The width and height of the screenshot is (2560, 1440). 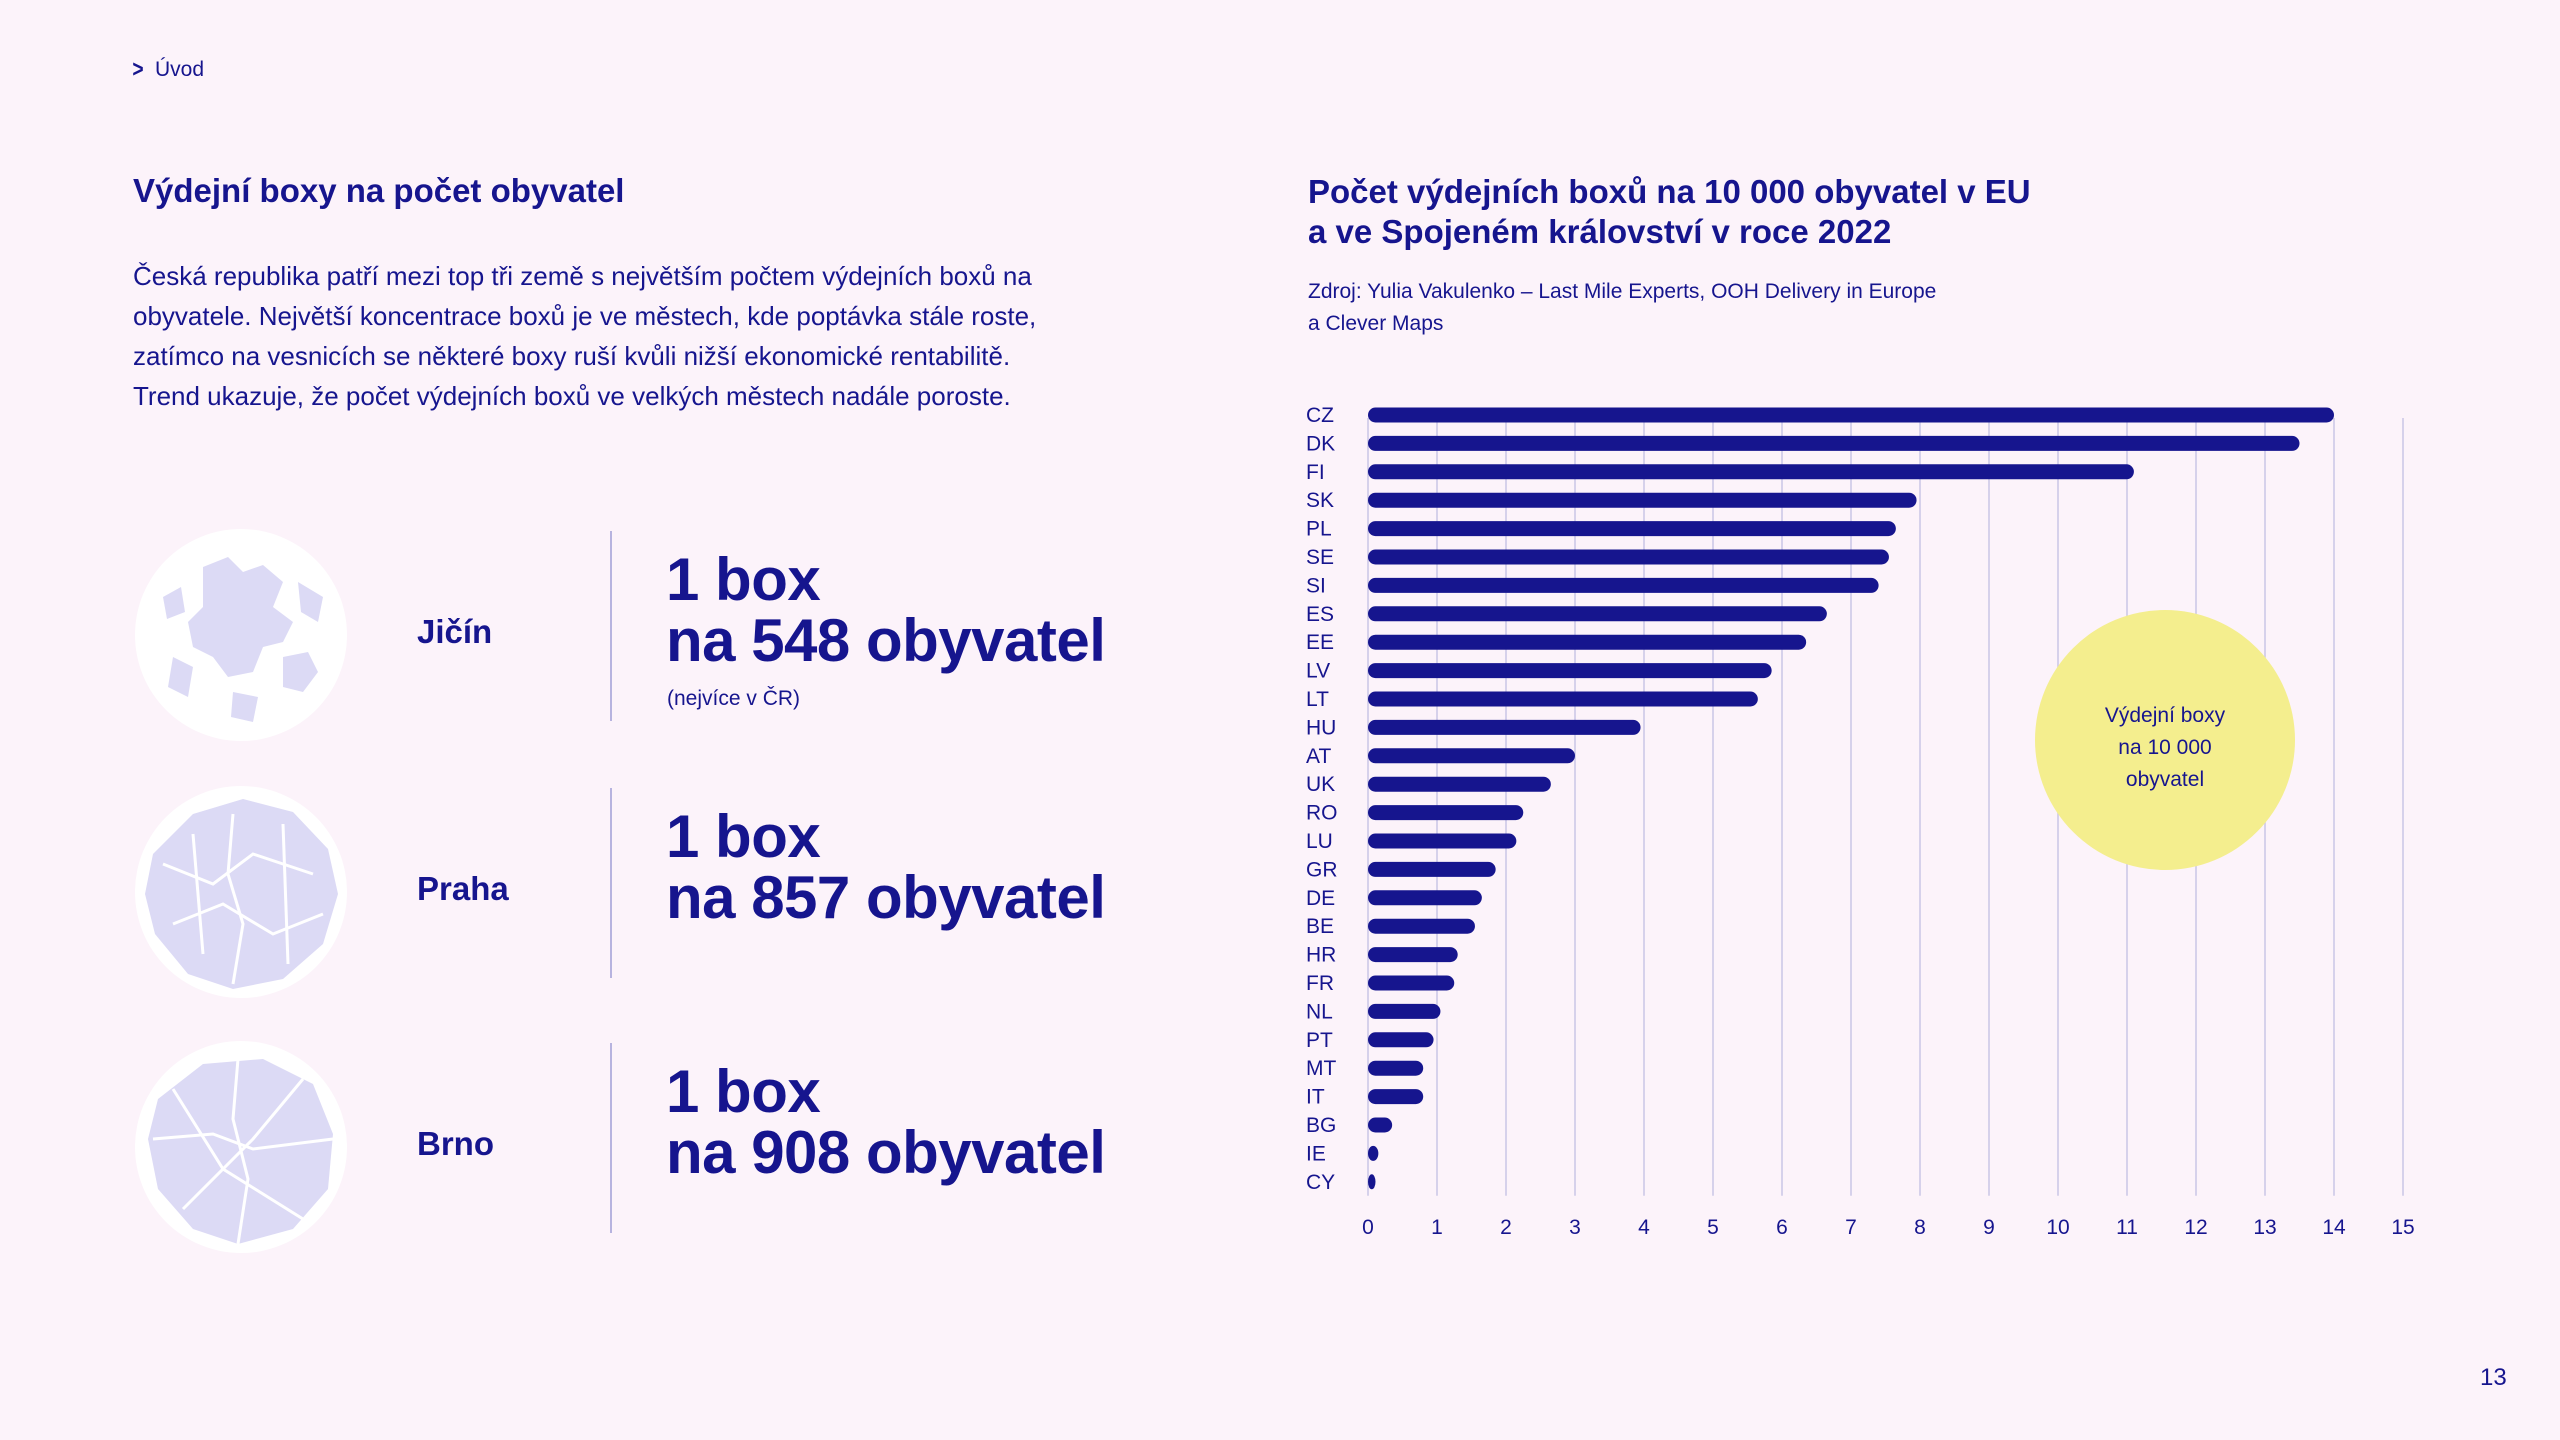 What do you see at coordinates (1563, 699) in the screenshot?
I see `bar-lt` at bounding box center [1563, 699].